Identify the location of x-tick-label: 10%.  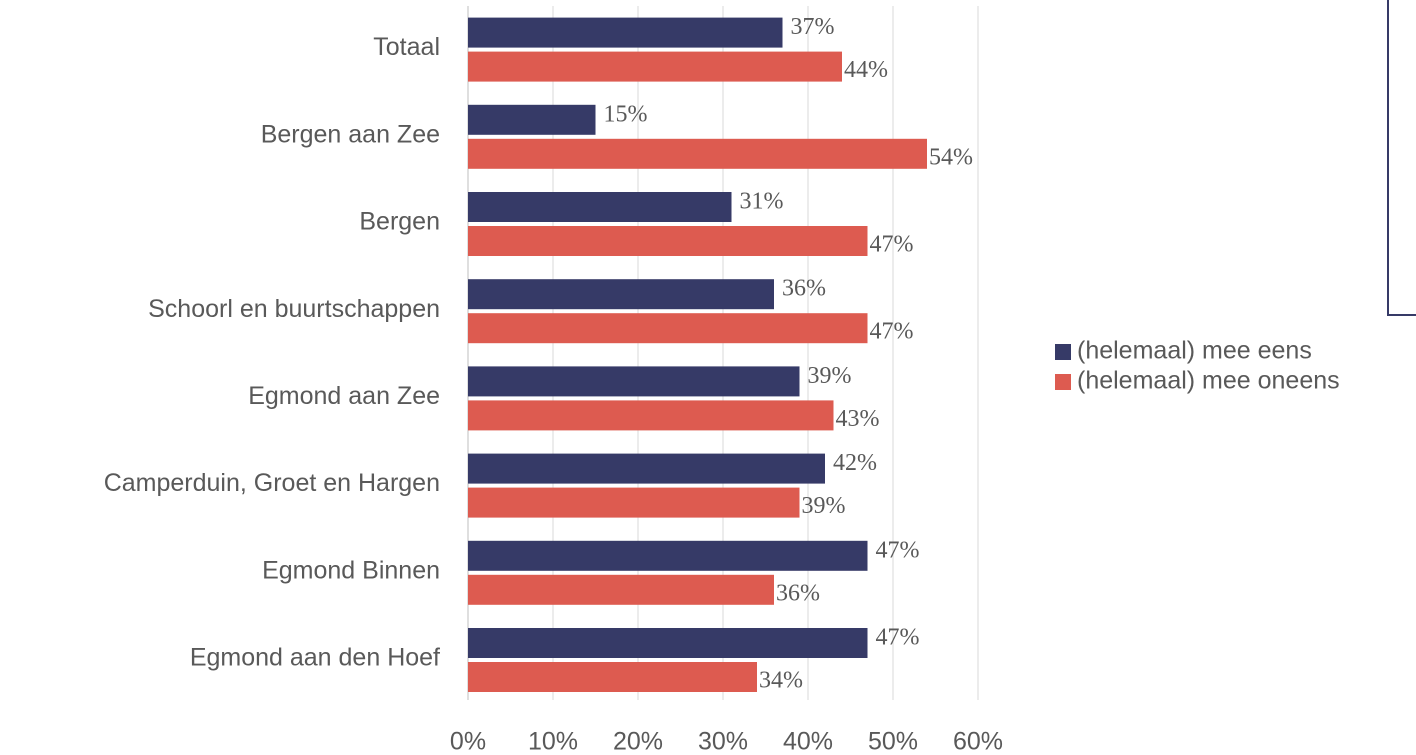
(553, 741).